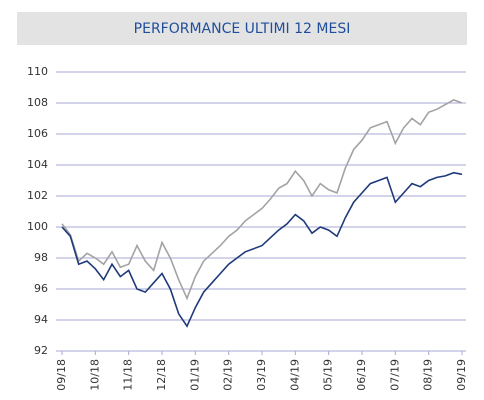  I want to click on x-tick-label: 11/18, so click(128, 375).